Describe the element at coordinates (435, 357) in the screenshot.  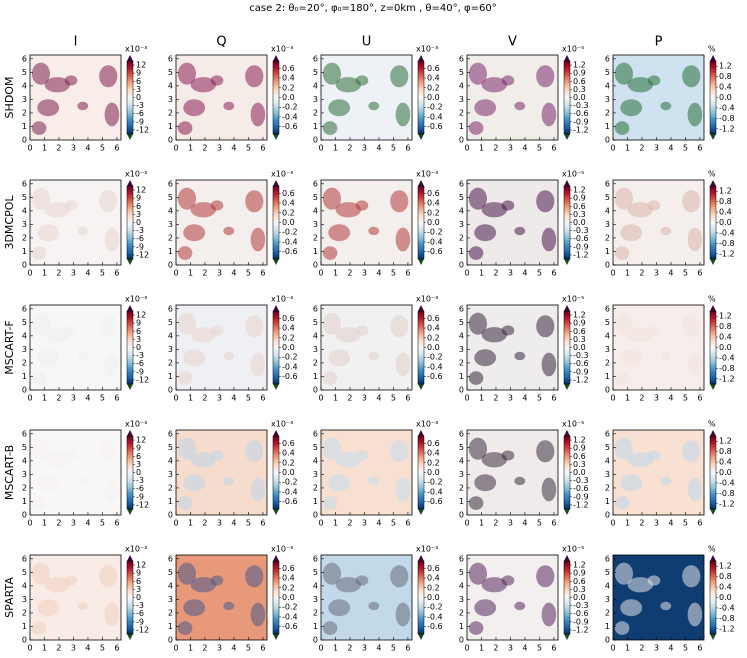
I see `colorbar-tick-label: -0.2` at that location.